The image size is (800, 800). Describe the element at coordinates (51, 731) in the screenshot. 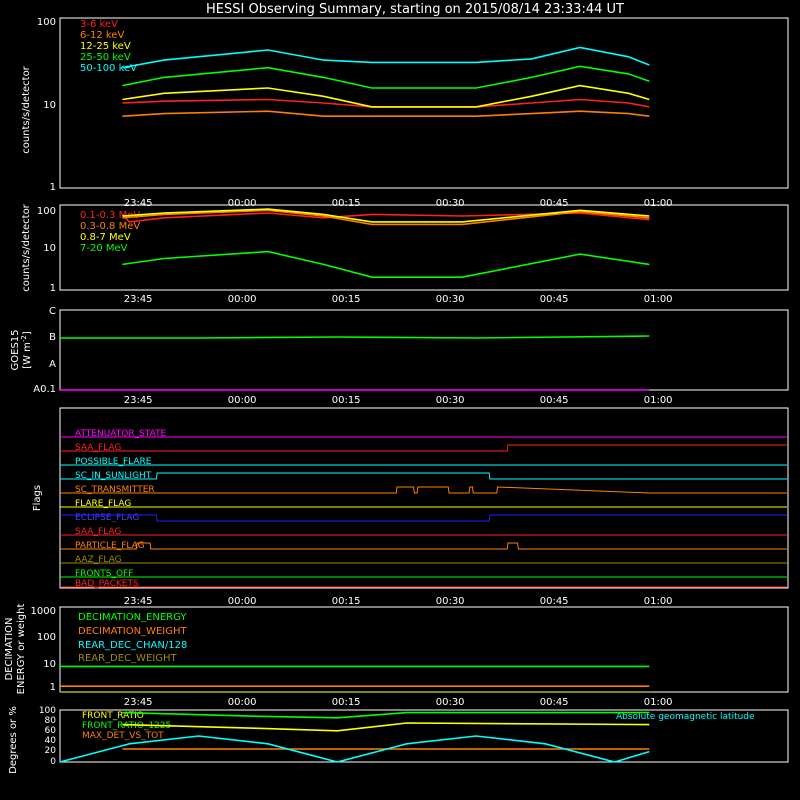

I see `y-tick-label: 60` at that location.